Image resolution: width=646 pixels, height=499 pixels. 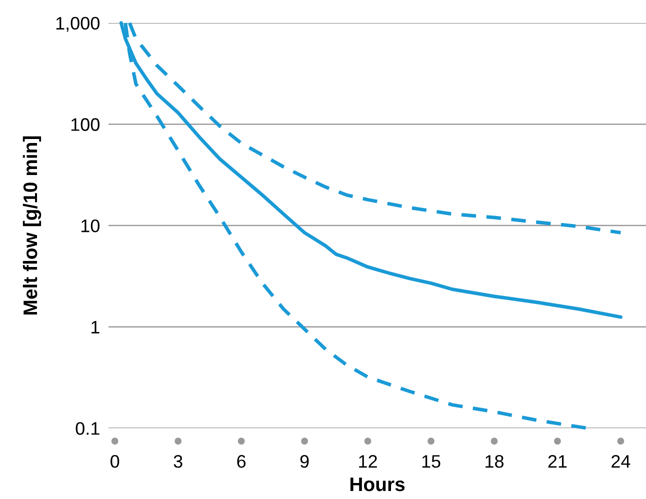 I want to click on y-tick-label: 1,000, so click(x=78, y=24).